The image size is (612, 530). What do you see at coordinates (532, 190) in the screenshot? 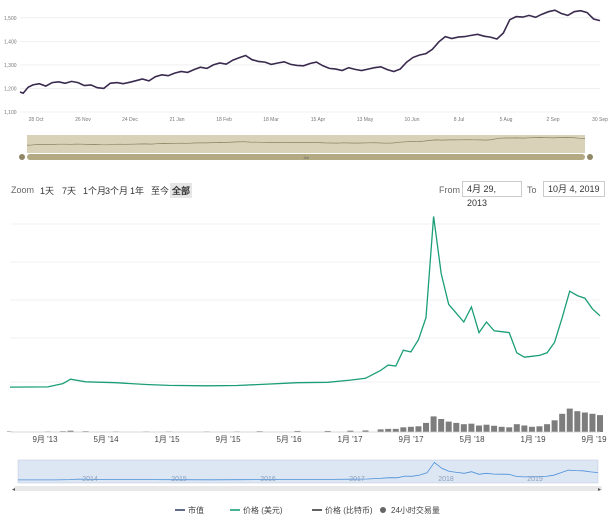
I see `to-label: To` at bounding box center [532, 190].